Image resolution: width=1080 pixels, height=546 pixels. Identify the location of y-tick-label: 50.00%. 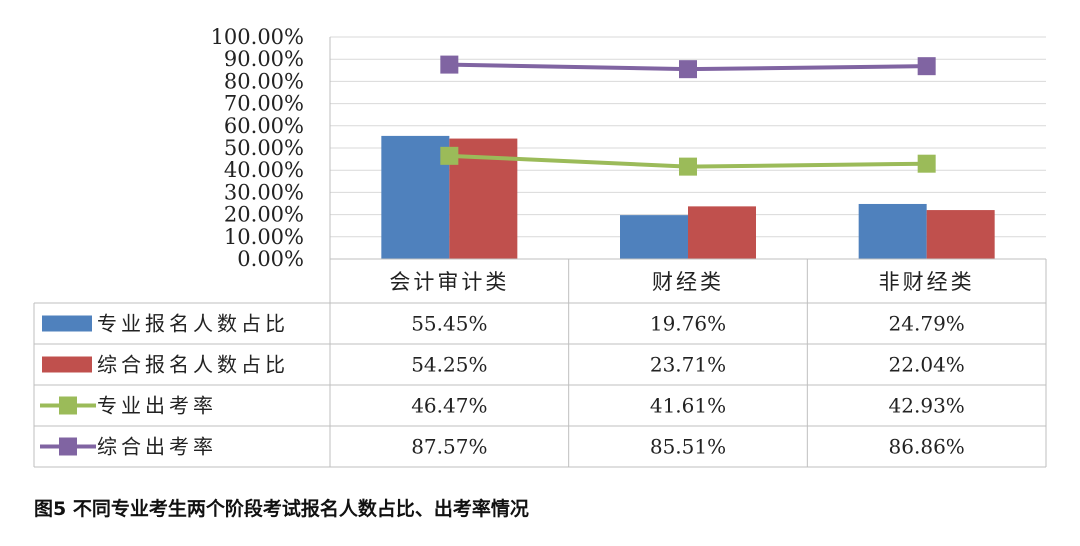
(264, 148).